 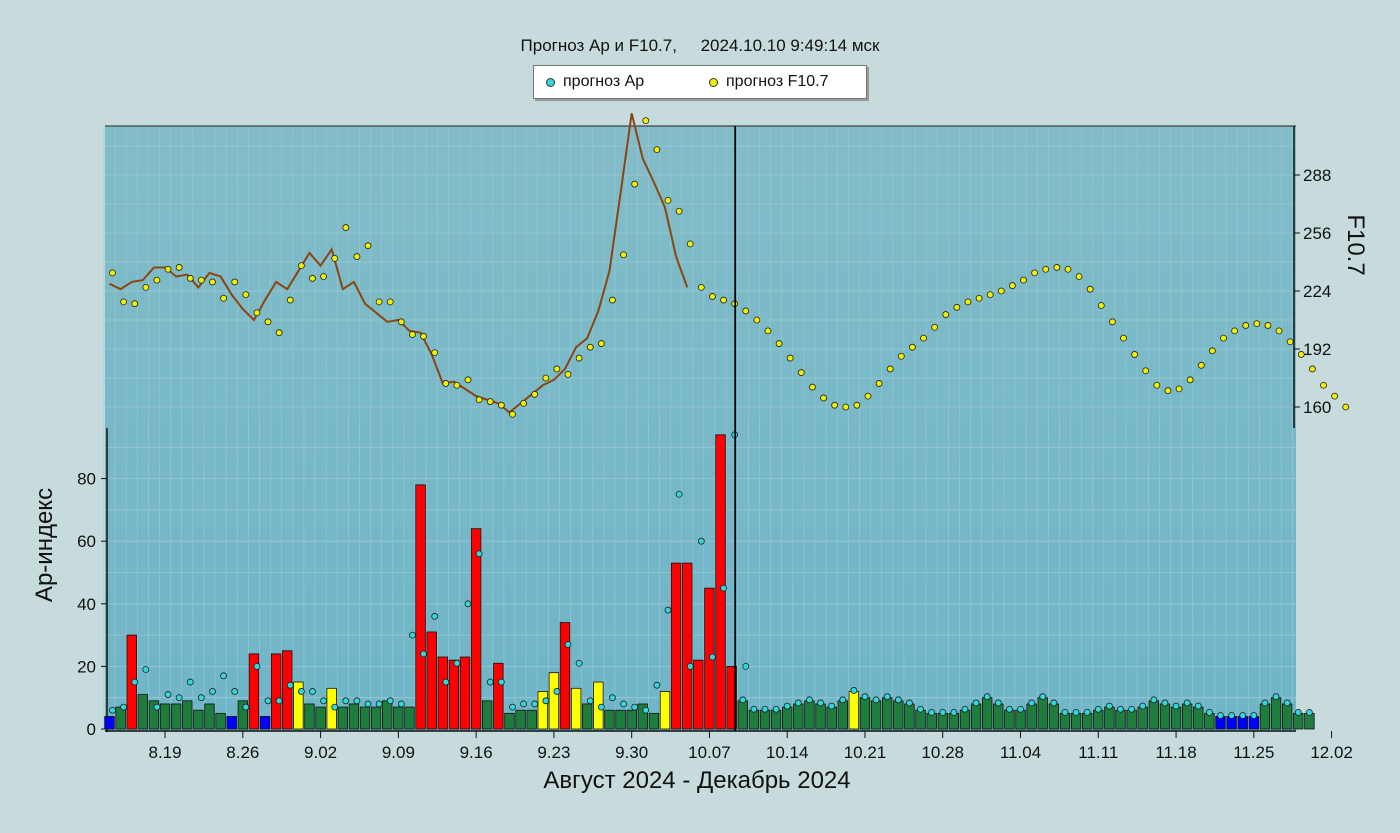 I want to click on legend-ap-label: прогноз Ар, so click(x=604, y=81).